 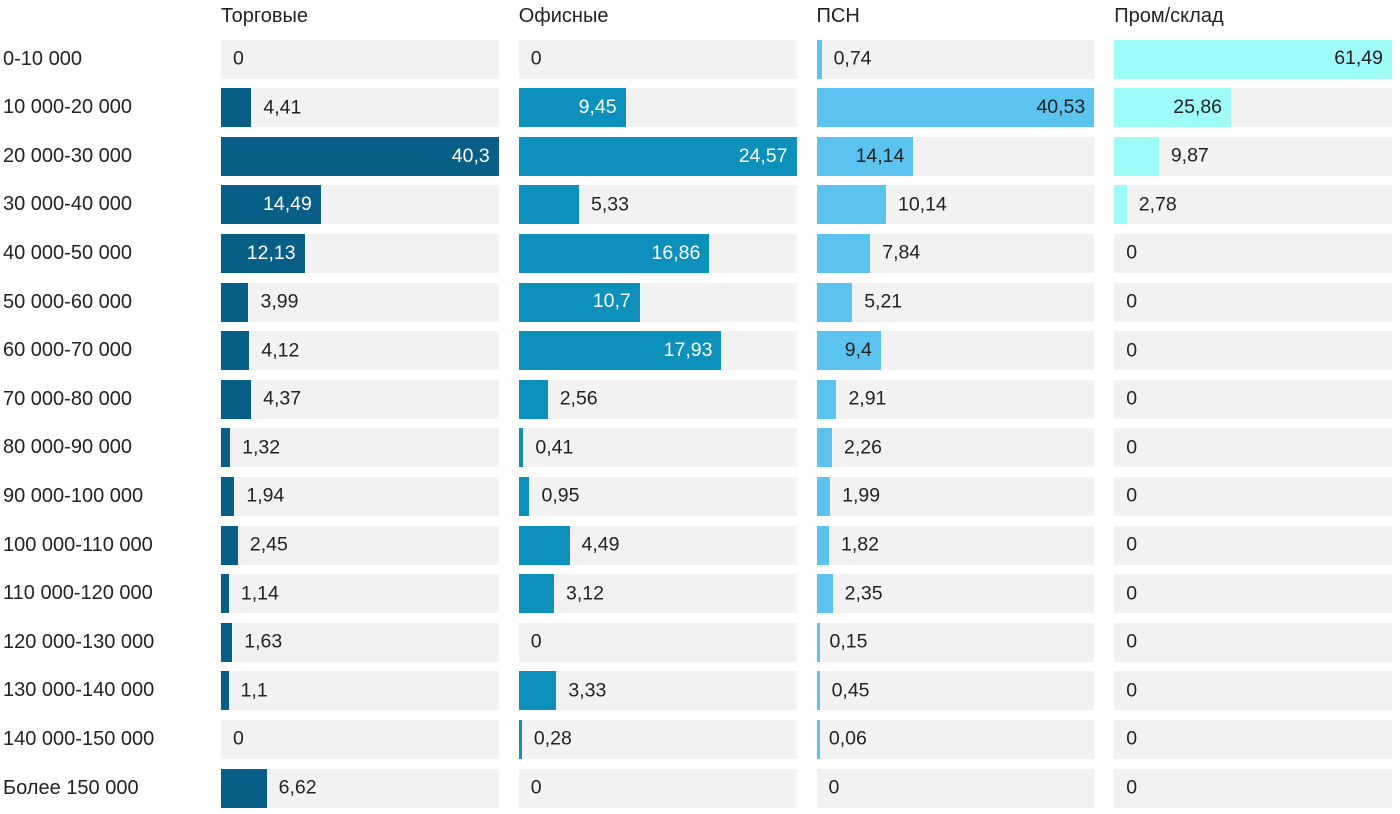 What do you see at coordinates (71, 787) in the screenshot?
I see `row-label: Более 150 000` at bounding box center [71, 787].